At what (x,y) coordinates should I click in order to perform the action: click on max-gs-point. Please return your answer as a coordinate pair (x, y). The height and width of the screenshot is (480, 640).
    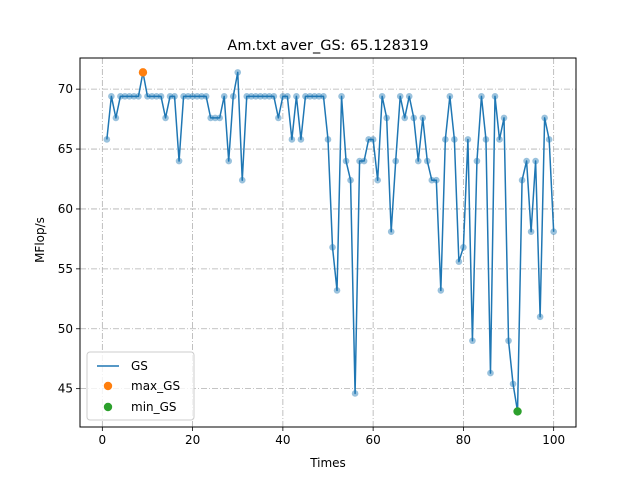
    Looking at the image, I should click on (143, 72).